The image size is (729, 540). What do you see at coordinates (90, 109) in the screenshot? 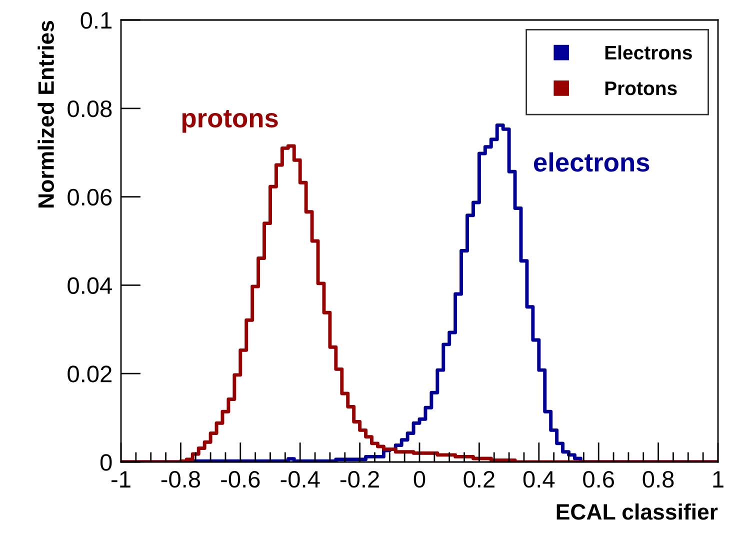
I see `y-tick-label: 0.08` at bounding box center [90, 109].